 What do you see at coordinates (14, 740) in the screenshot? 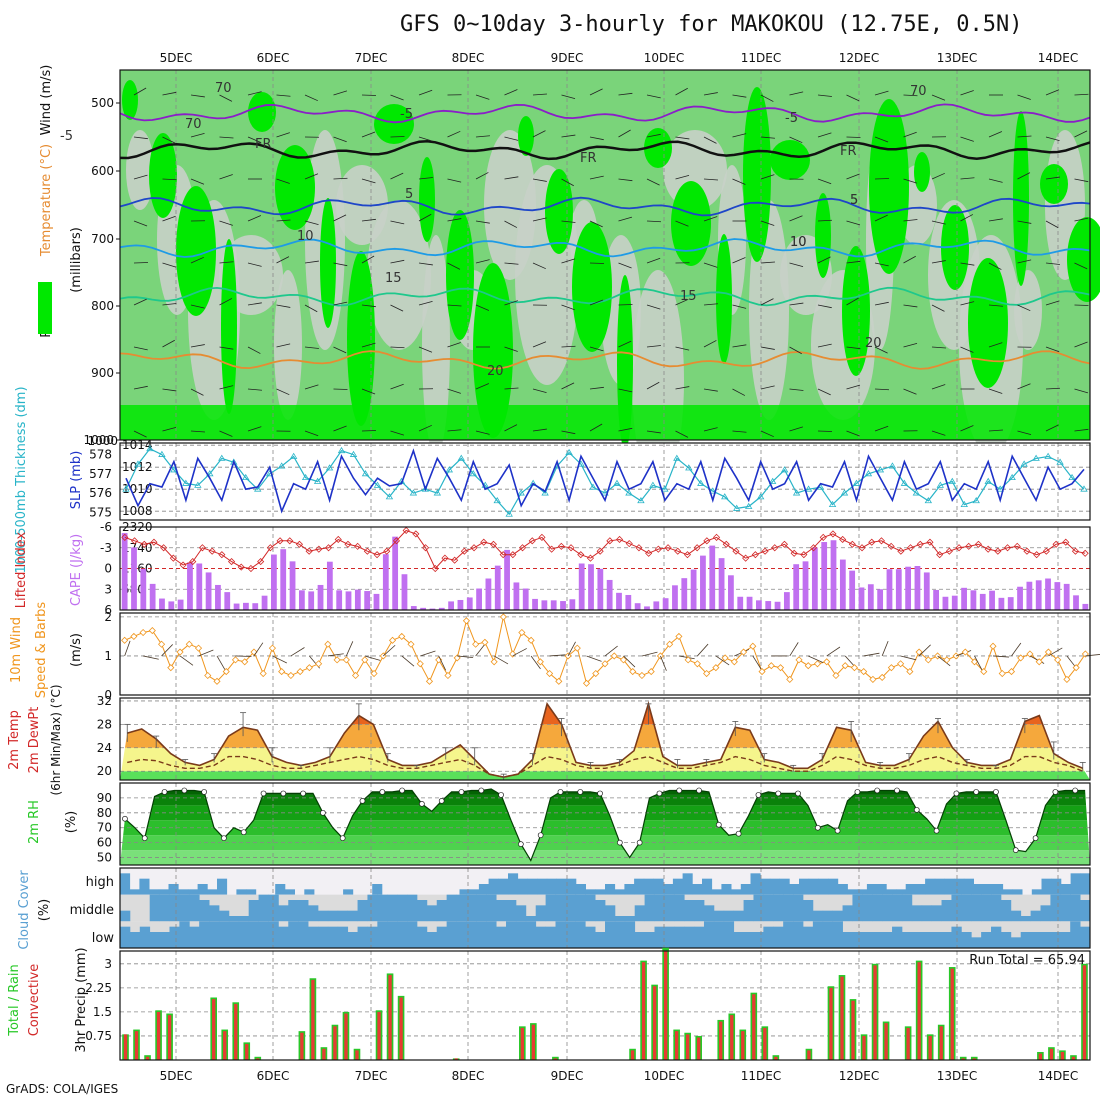
I see `ylabel-temp2m: 2m Temp` at bounding box center [14, 740].